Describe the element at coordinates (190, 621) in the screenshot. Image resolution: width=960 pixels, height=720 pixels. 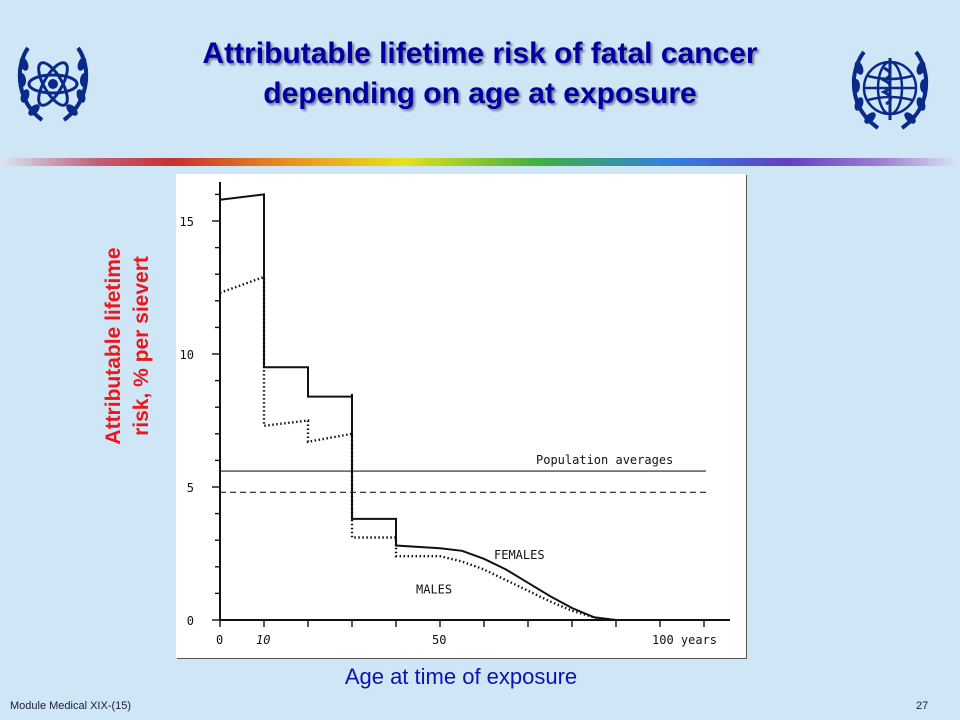
I see `y-tick-label: 0` at that location.